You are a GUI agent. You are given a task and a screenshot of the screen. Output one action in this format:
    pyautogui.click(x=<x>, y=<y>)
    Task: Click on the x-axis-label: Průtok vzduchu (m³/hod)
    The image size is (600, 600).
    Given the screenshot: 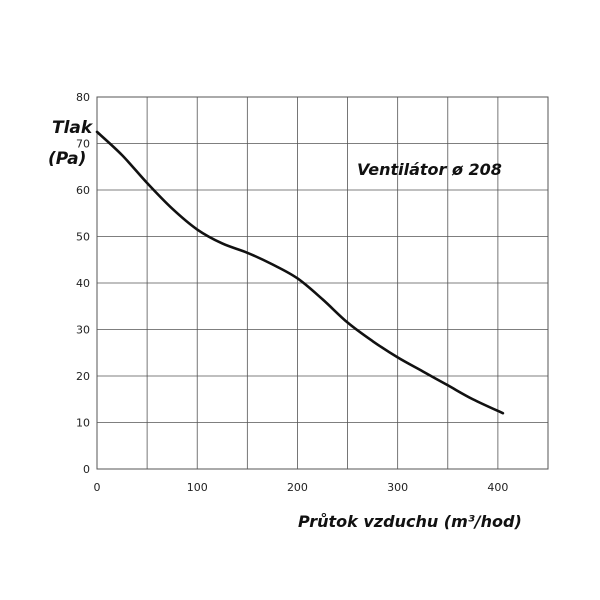 What is the action you would take?
    pyautogui.click(x=410, y=521)
    